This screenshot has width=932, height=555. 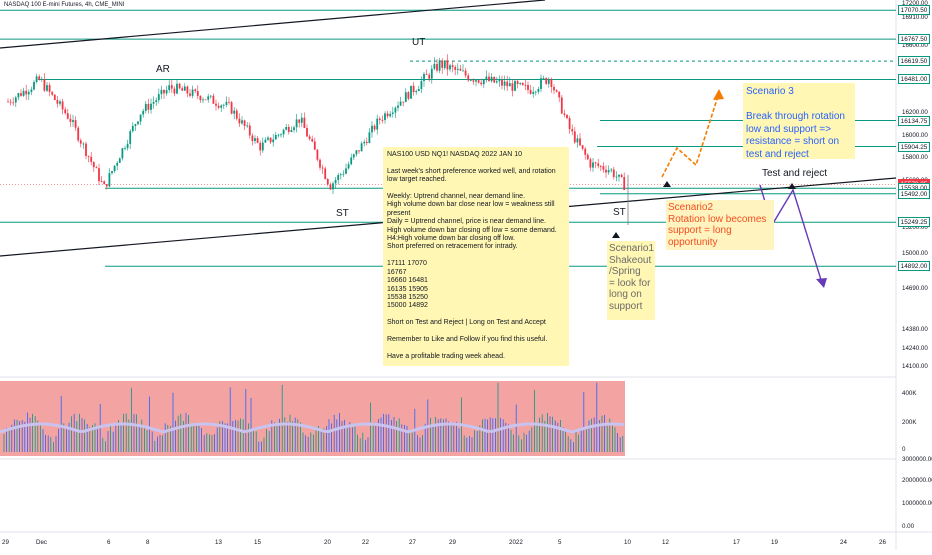 What do you see at coordinates (915, 3) in the screenshot?
I see `y-tick-label: 17200.00` at bounding box center [915, 3].